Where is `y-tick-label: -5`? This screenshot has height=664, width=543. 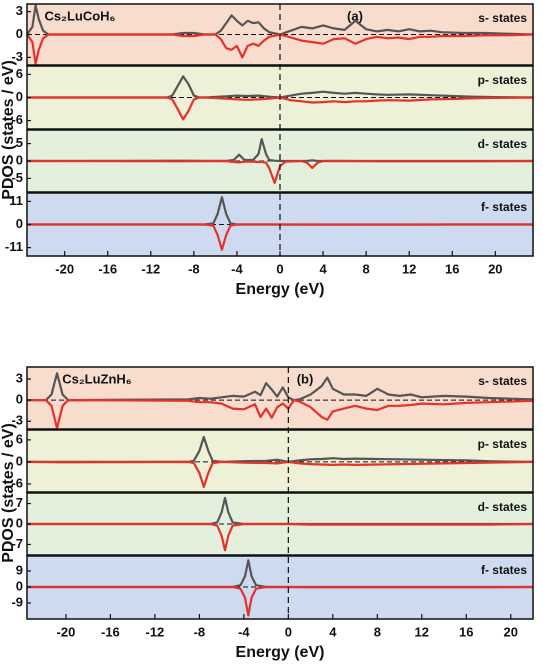 y-tick-label: -5 is located at coordinates (17, 177).